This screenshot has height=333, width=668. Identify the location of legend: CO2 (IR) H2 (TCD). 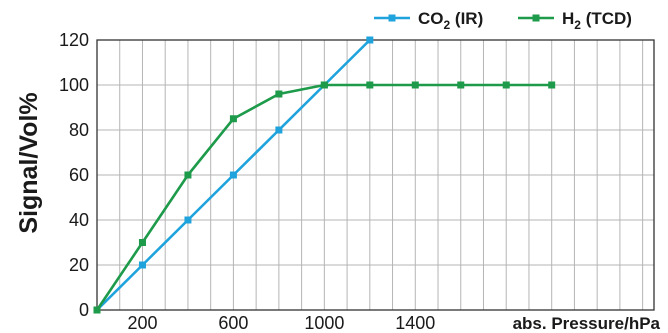
(503, 20).